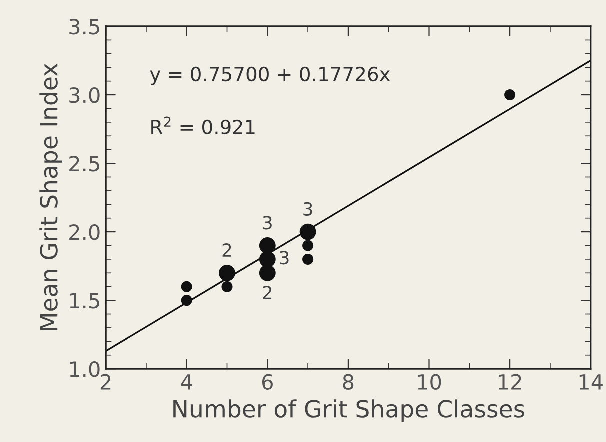  What do you see at coordinates (85, 164) in the screenshot?
I see `y-tick-label: 2.5` at bounding box center [85, 164].